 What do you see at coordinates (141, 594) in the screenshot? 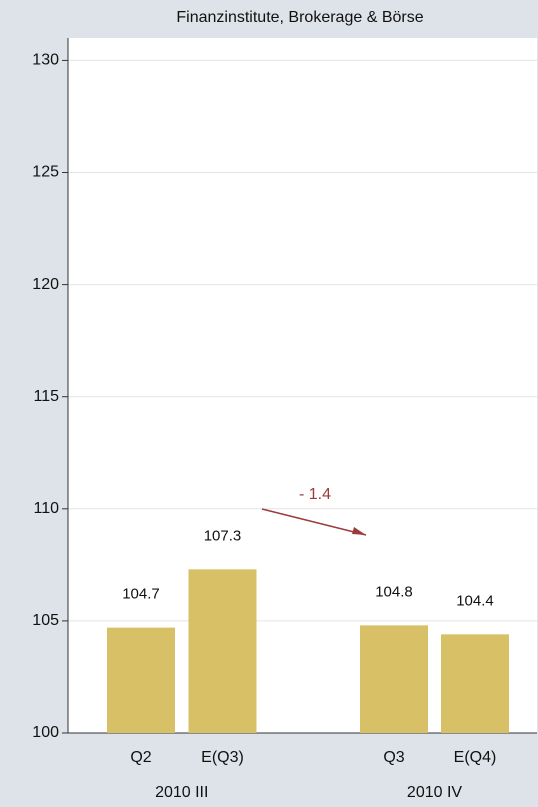
I see `data-label: 104.7` at bounding box center [141, 594].